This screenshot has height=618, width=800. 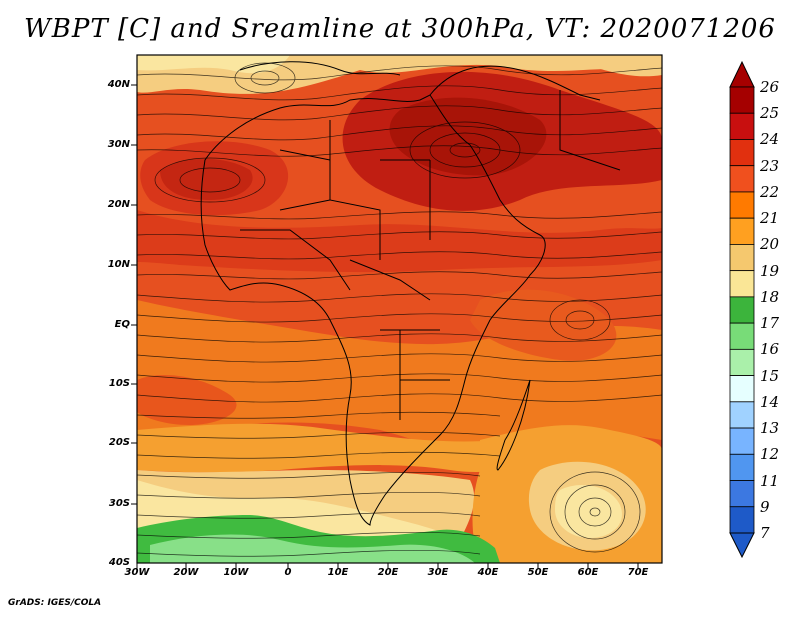 I want to click on lon-label-10w: 10W, so click(x=236, y=572).